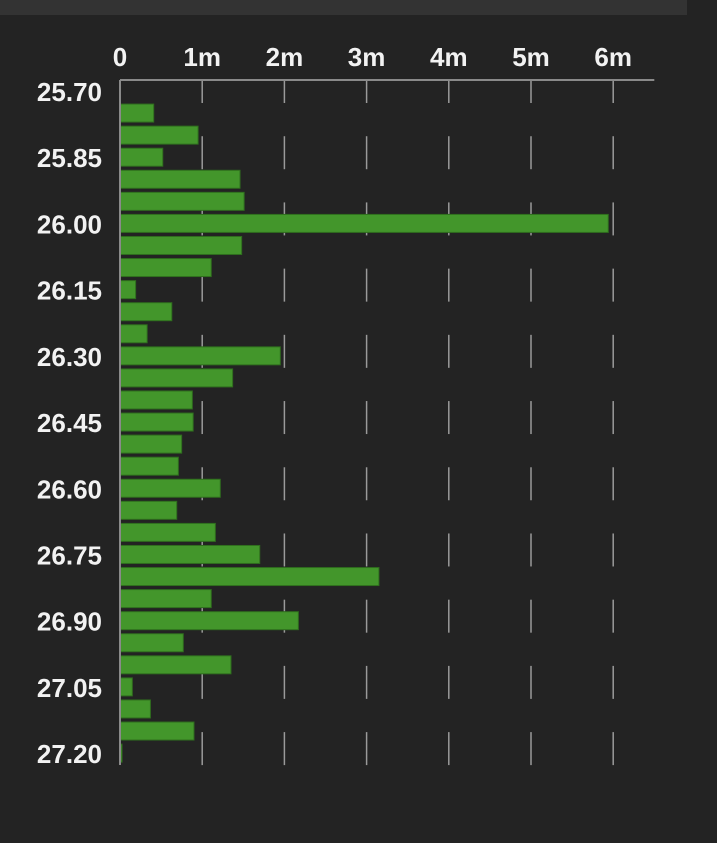 This screenshot has height=843, width=717. Describe the element at coordinates (151, 643) in the screenshot. I see `bar-26.95` at that location.